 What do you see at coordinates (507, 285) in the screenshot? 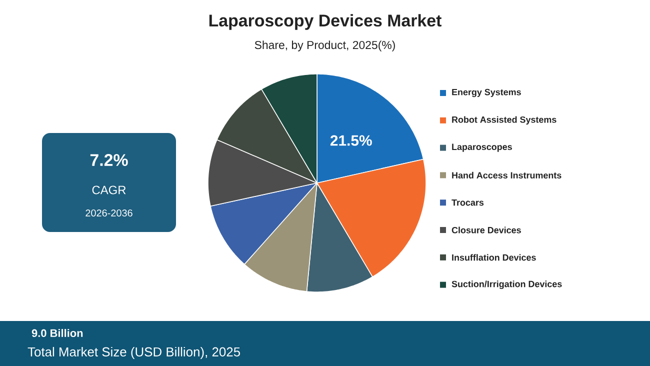
I see `legend-label: Suction/Irrigation Devices` at bounding box center [507, 285].